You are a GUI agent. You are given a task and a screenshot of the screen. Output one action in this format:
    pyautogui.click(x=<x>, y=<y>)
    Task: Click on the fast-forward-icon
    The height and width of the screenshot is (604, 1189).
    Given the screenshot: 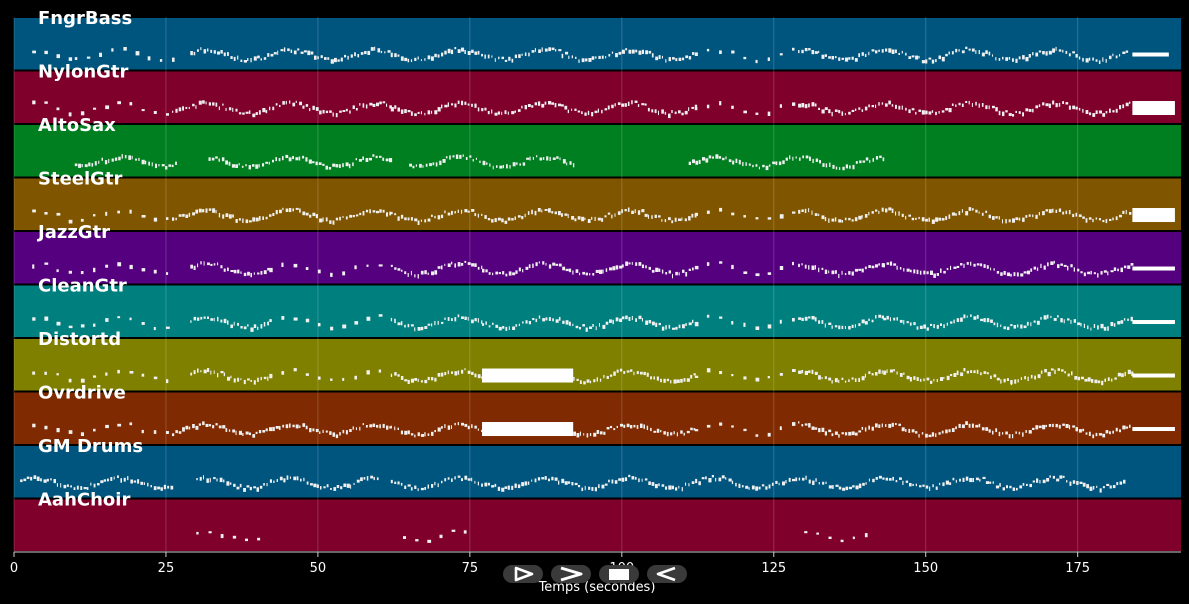 What is the action you would take?
    pyautogui.click(x=571, y=574)
    